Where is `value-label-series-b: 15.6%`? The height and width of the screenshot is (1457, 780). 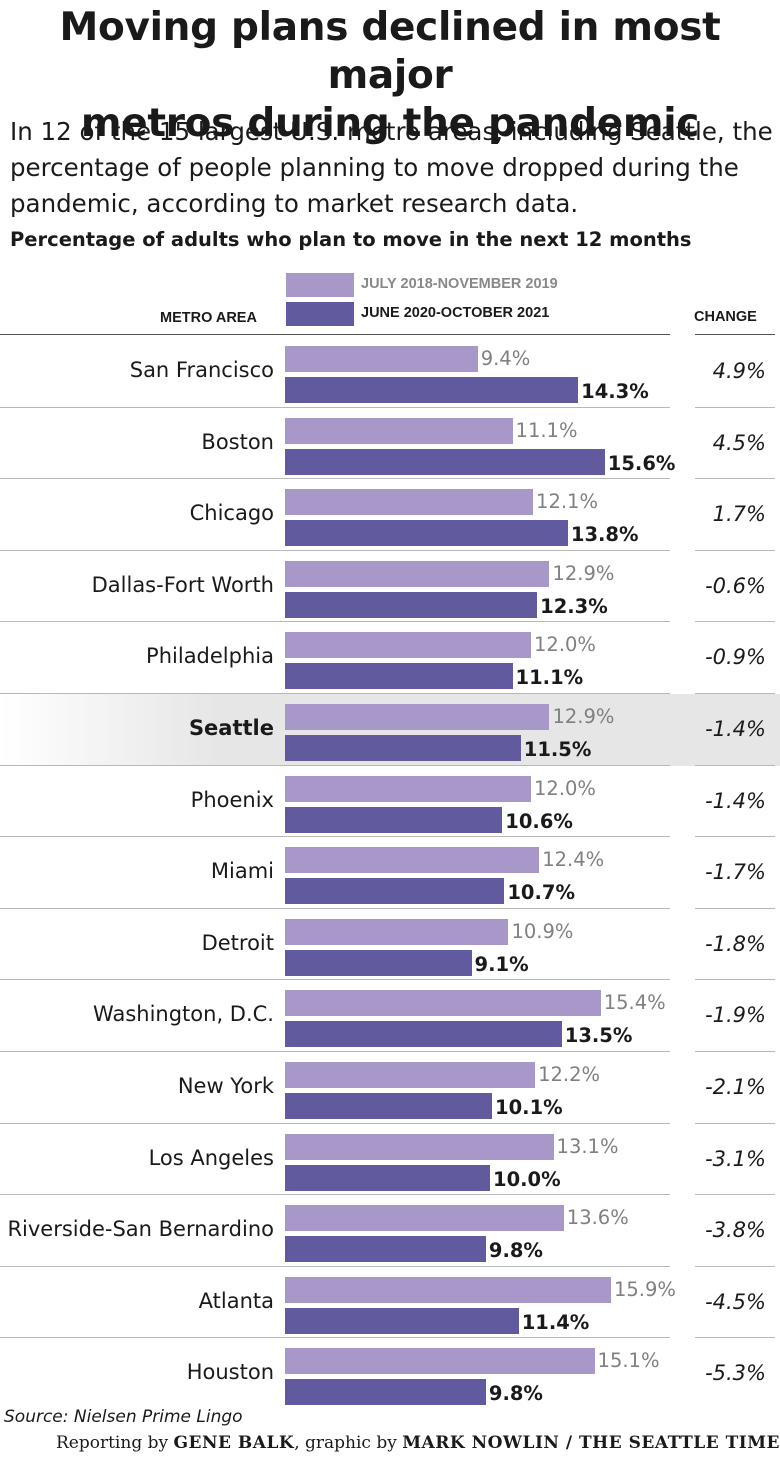 value-label-series-b: 15.6% is located at coordinates (641, 463).